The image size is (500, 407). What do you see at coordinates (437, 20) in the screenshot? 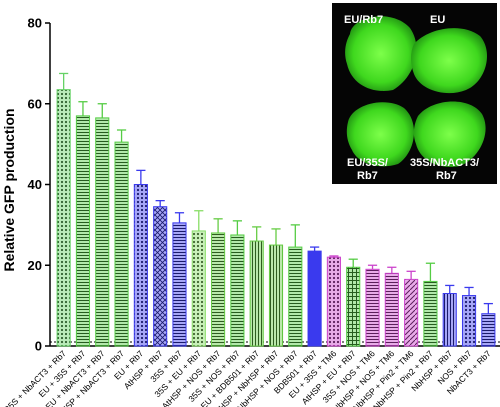
I see `inset-label-eu: EU` at bounding box center [437, 20].